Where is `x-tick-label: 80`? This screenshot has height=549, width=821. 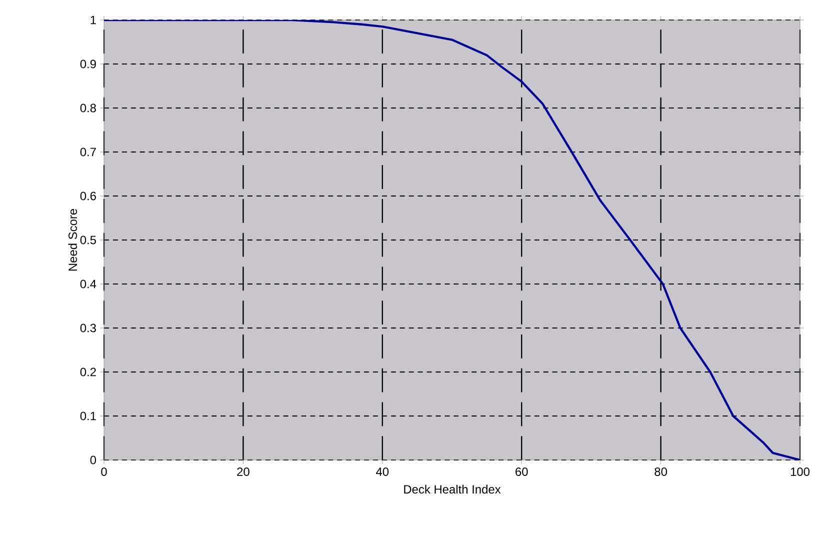
x-tick-label: 80 is located at coordinates (660, 472).